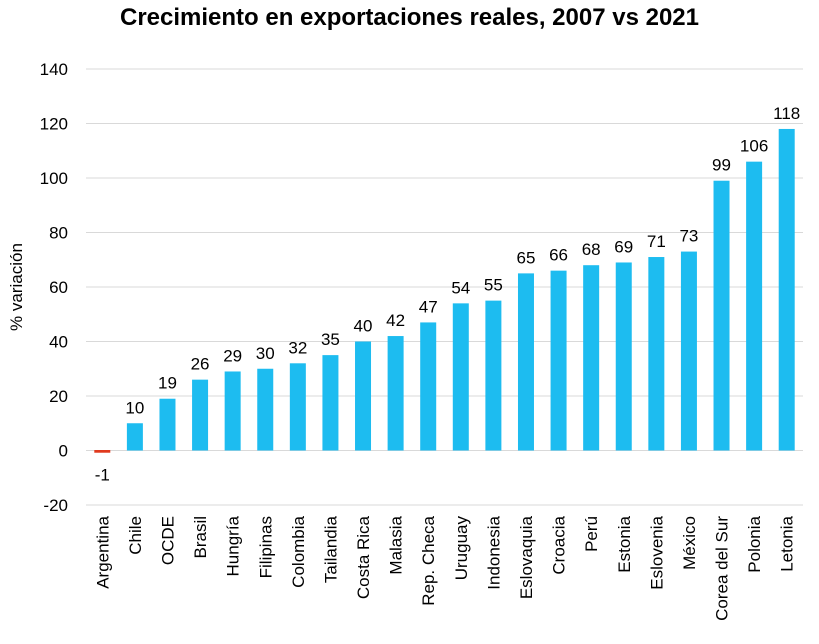 This screenshot has width=819, height=644. Describe the element at coordinates (265, 547) in the screenshot. I see `x-category-label: Filipinas` at that location.